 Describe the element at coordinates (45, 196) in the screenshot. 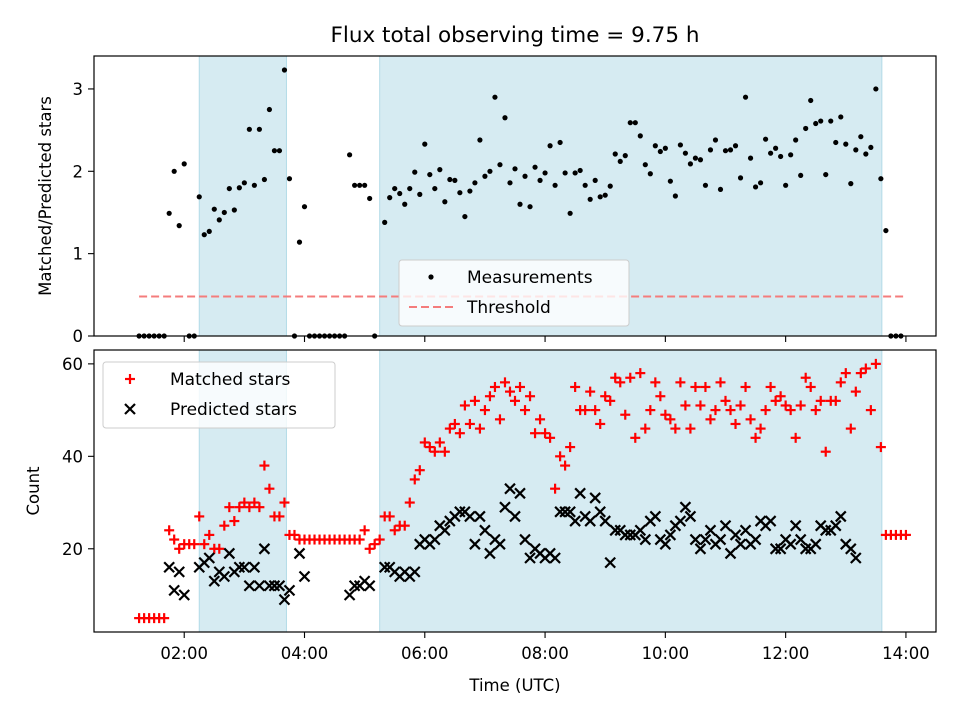

I see `top-ylabel: Matched/Predicted stars` at that location.